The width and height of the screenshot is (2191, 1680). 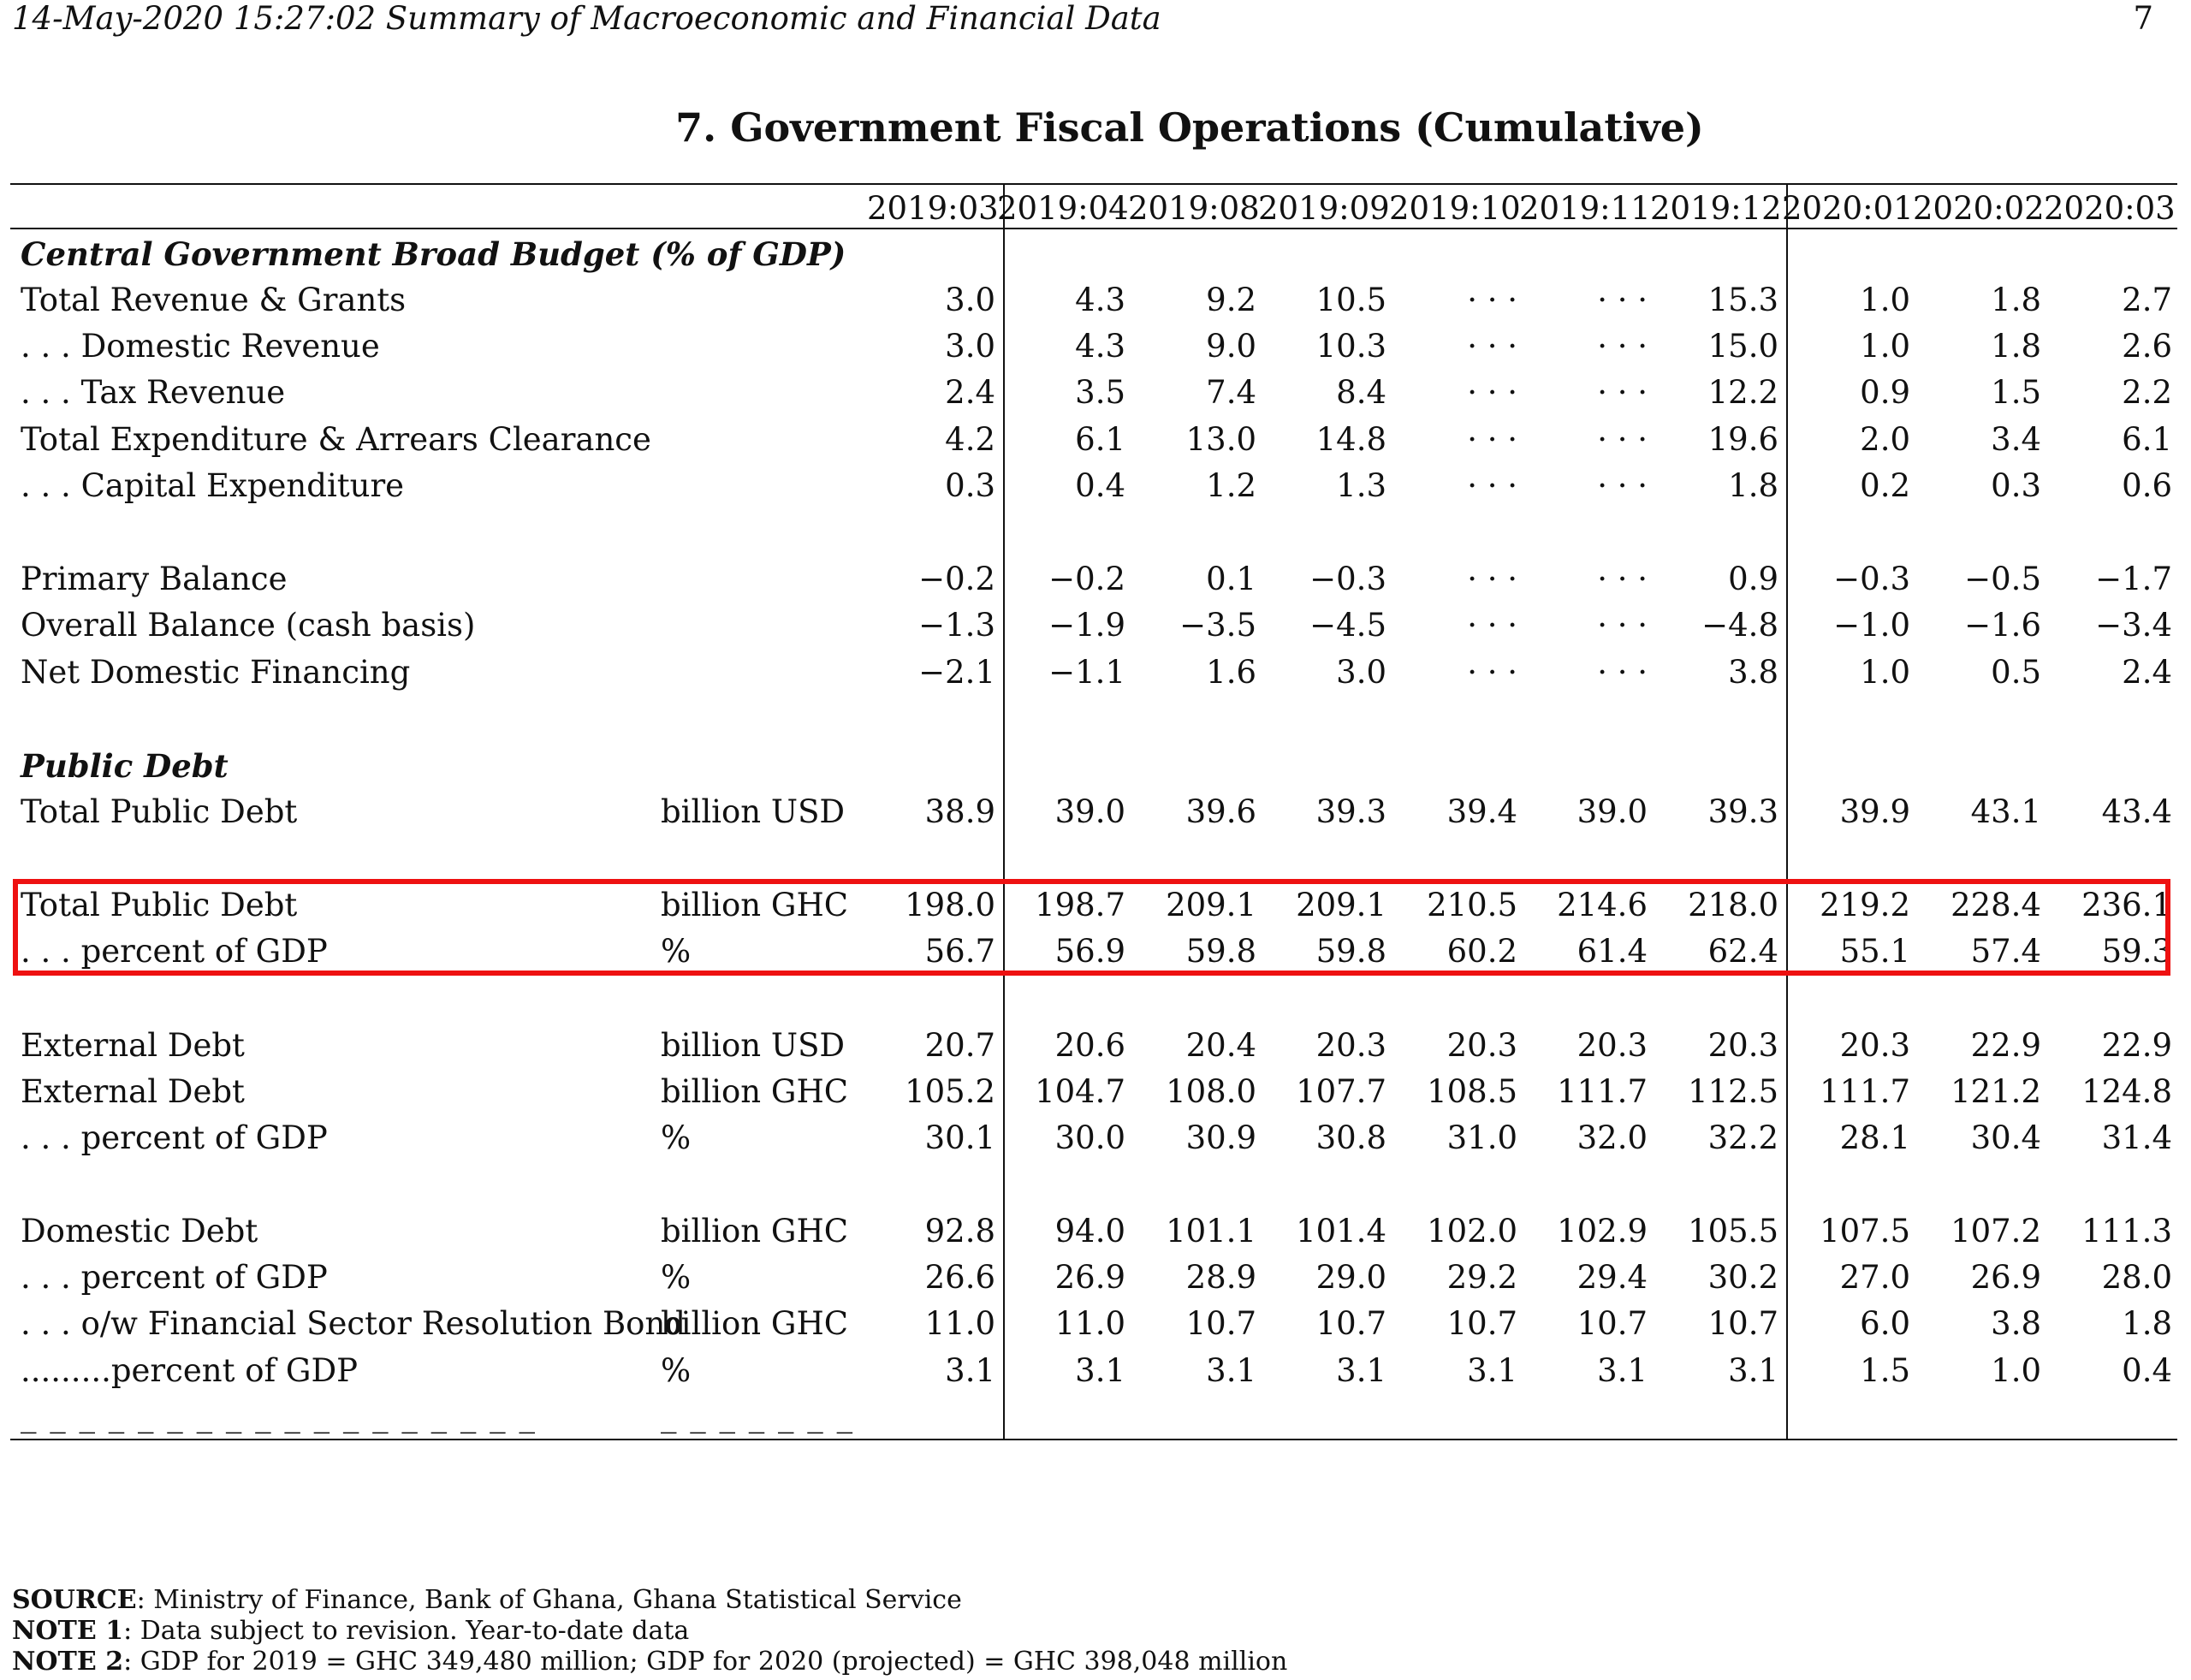 What do you see at coordinates (1742, 300) in the screenshot?
I see `table-cell: 15.3` at bounding box center [1742, 300].